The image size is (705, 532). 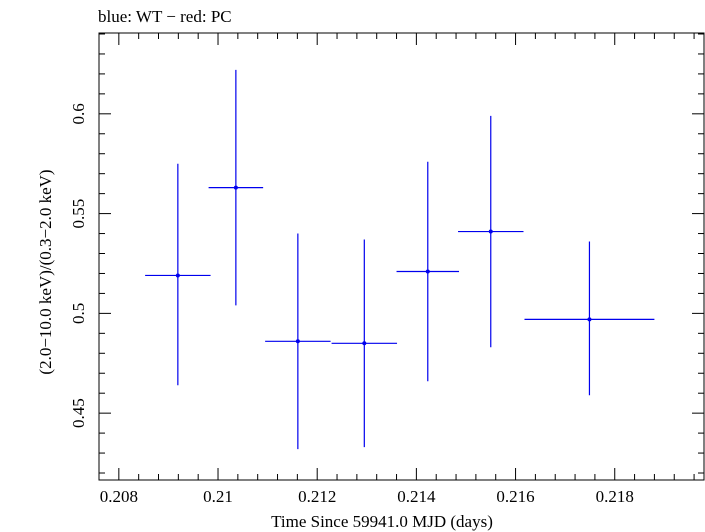 I want to click on x-tick-label: 0.21, so click(x=218, y=496).